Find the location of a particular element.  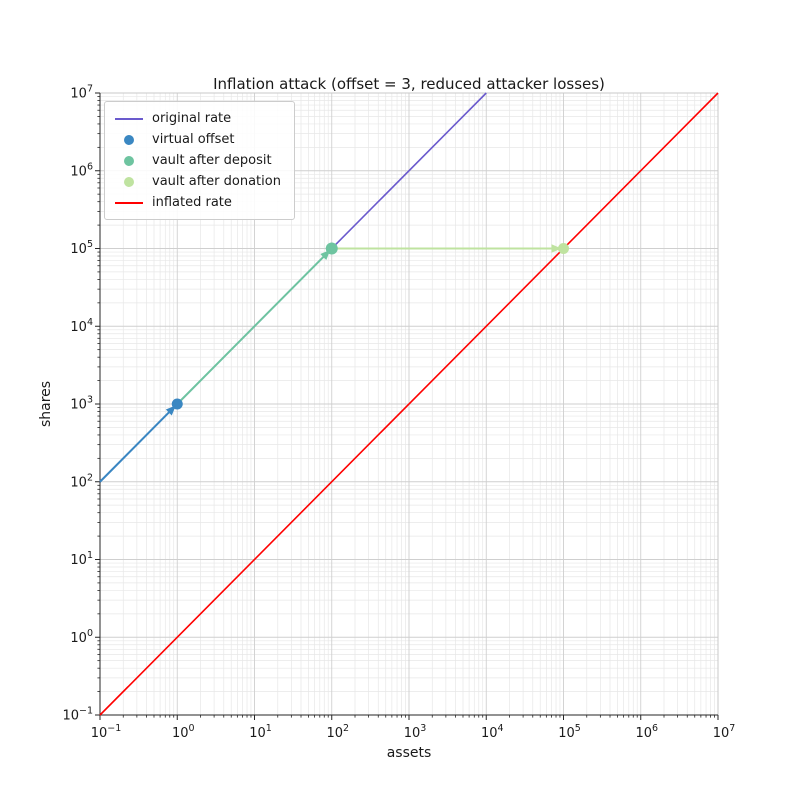

y-tick-label: 10⁷ is located at coordinates (81, 93).